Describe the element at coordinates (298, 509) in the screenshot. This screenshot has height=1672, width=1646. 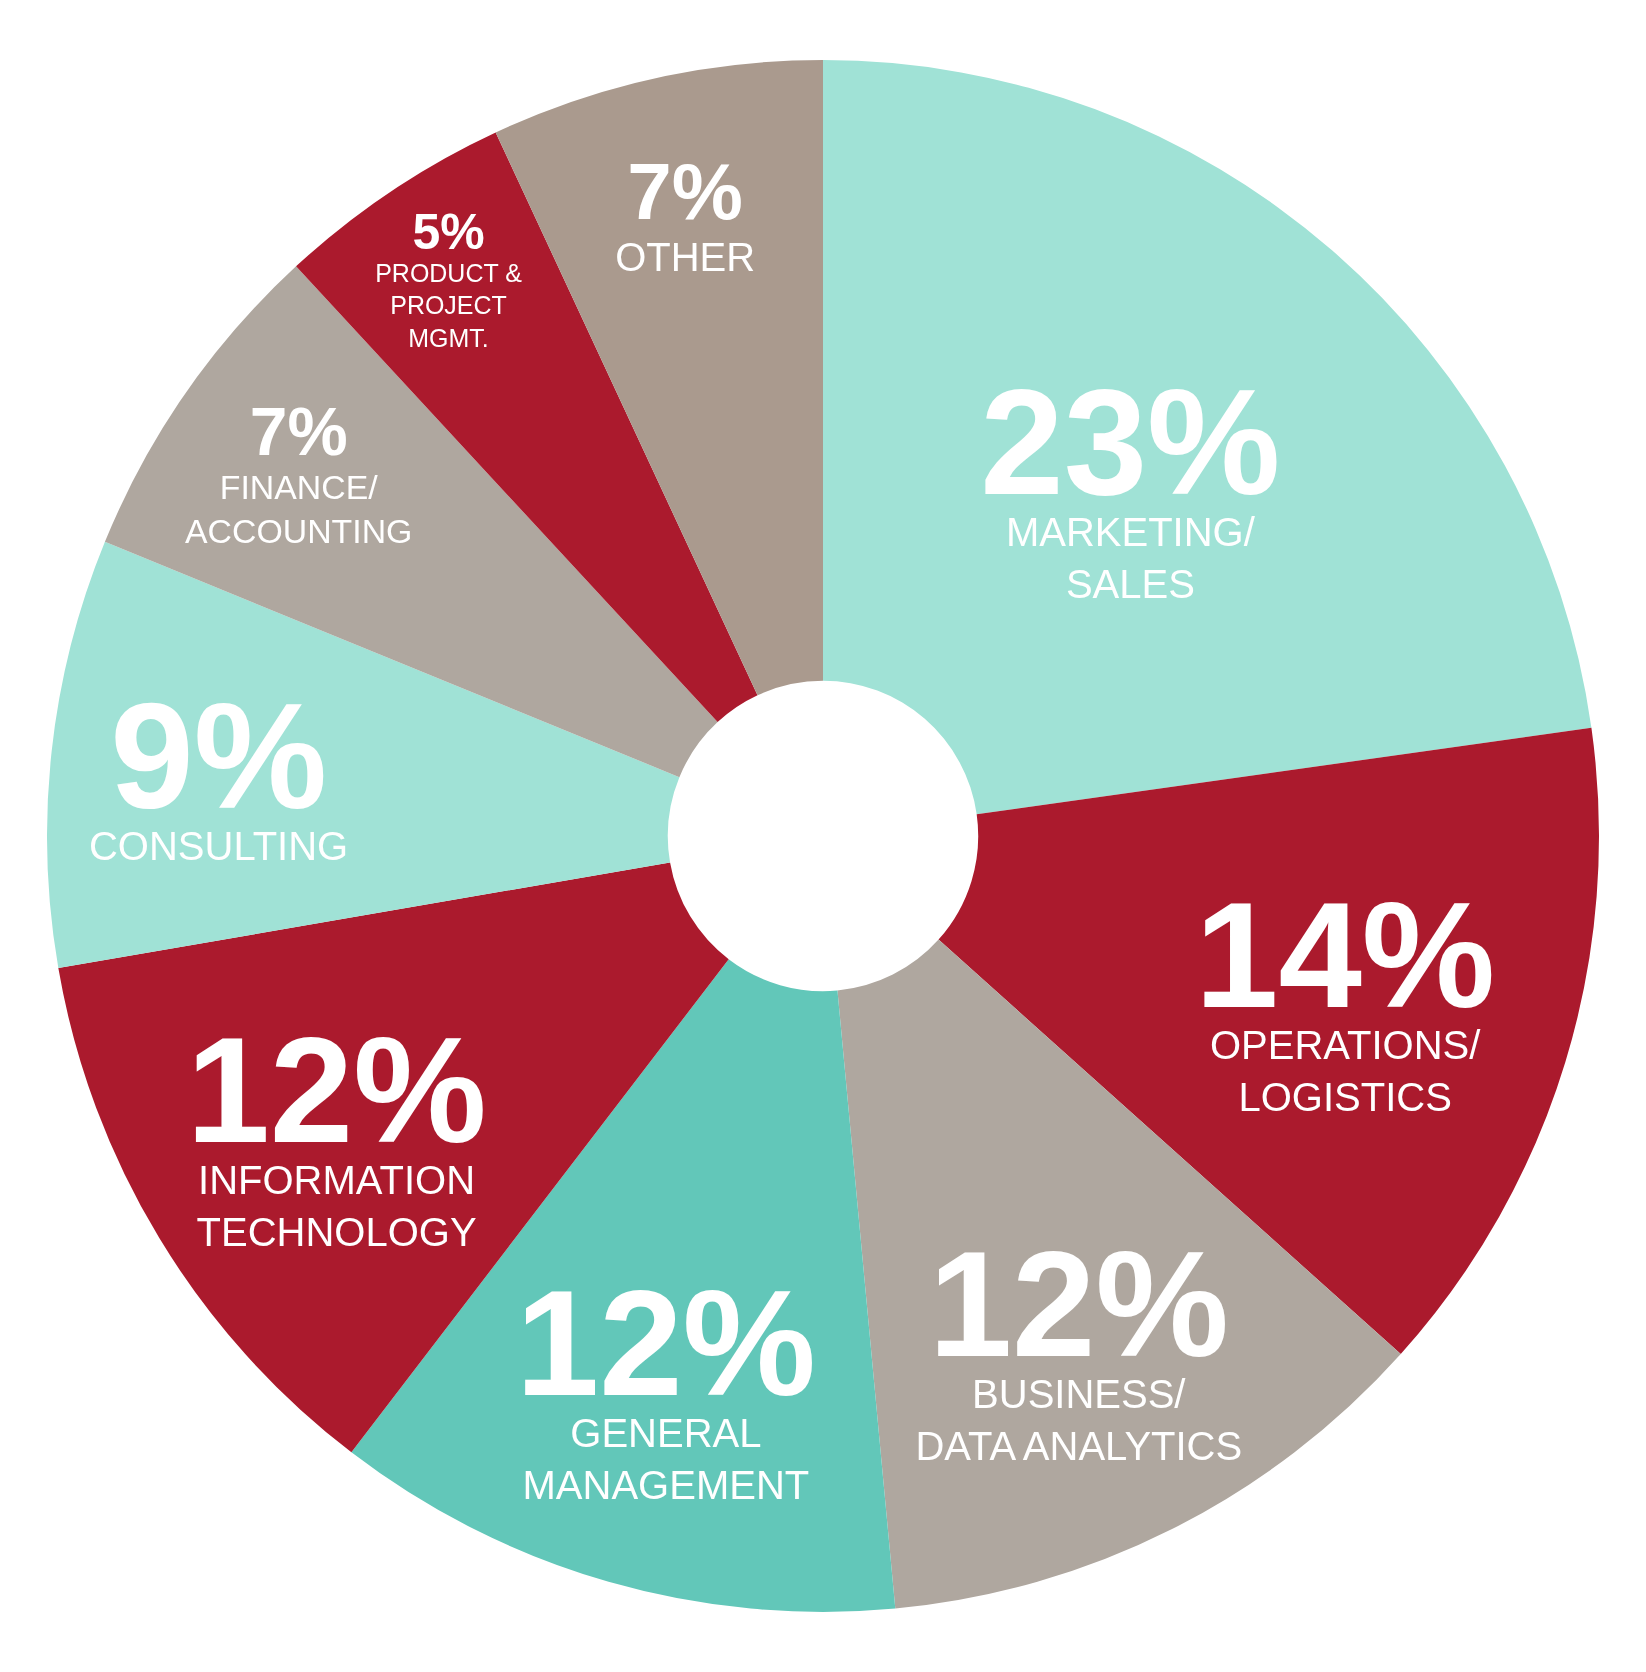
I see `slice-label: FINANCE/ ACCOUNTING` at that location.